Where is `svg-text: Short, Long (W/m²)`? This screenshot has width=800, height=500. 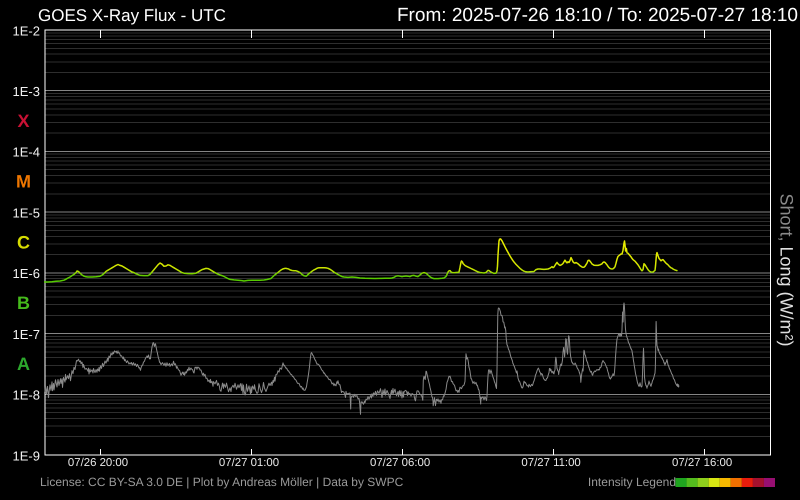 svg-text: Short, Long (W/m²) is located at coordinates (787, 269).